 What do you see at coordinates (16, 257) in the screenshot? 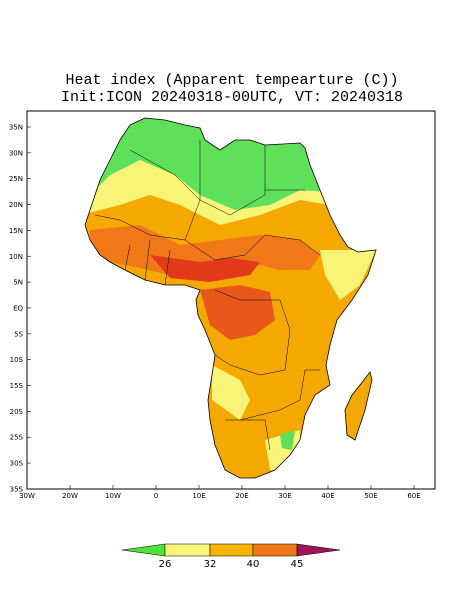
I see `y-tick-label: 10N` at bounding box center [16, 257].